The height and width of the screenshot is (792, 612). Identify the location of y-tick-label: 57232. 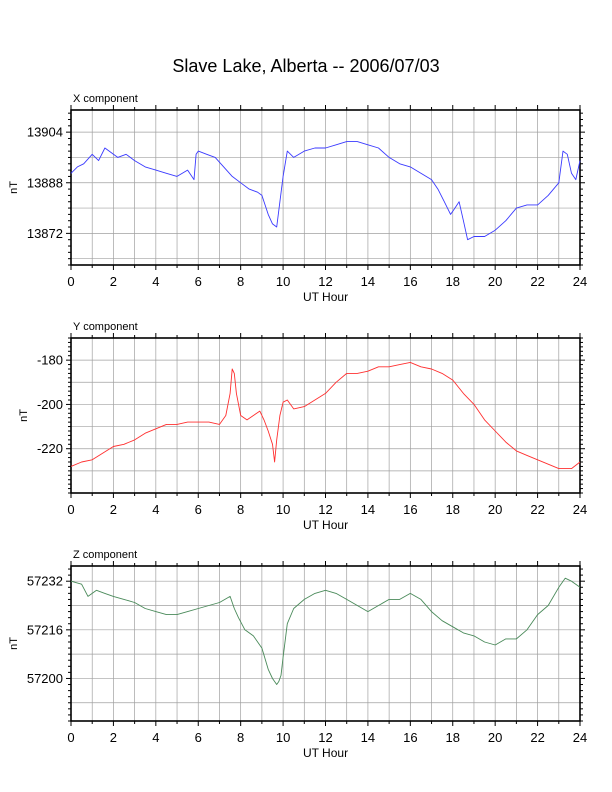
(45, 581).